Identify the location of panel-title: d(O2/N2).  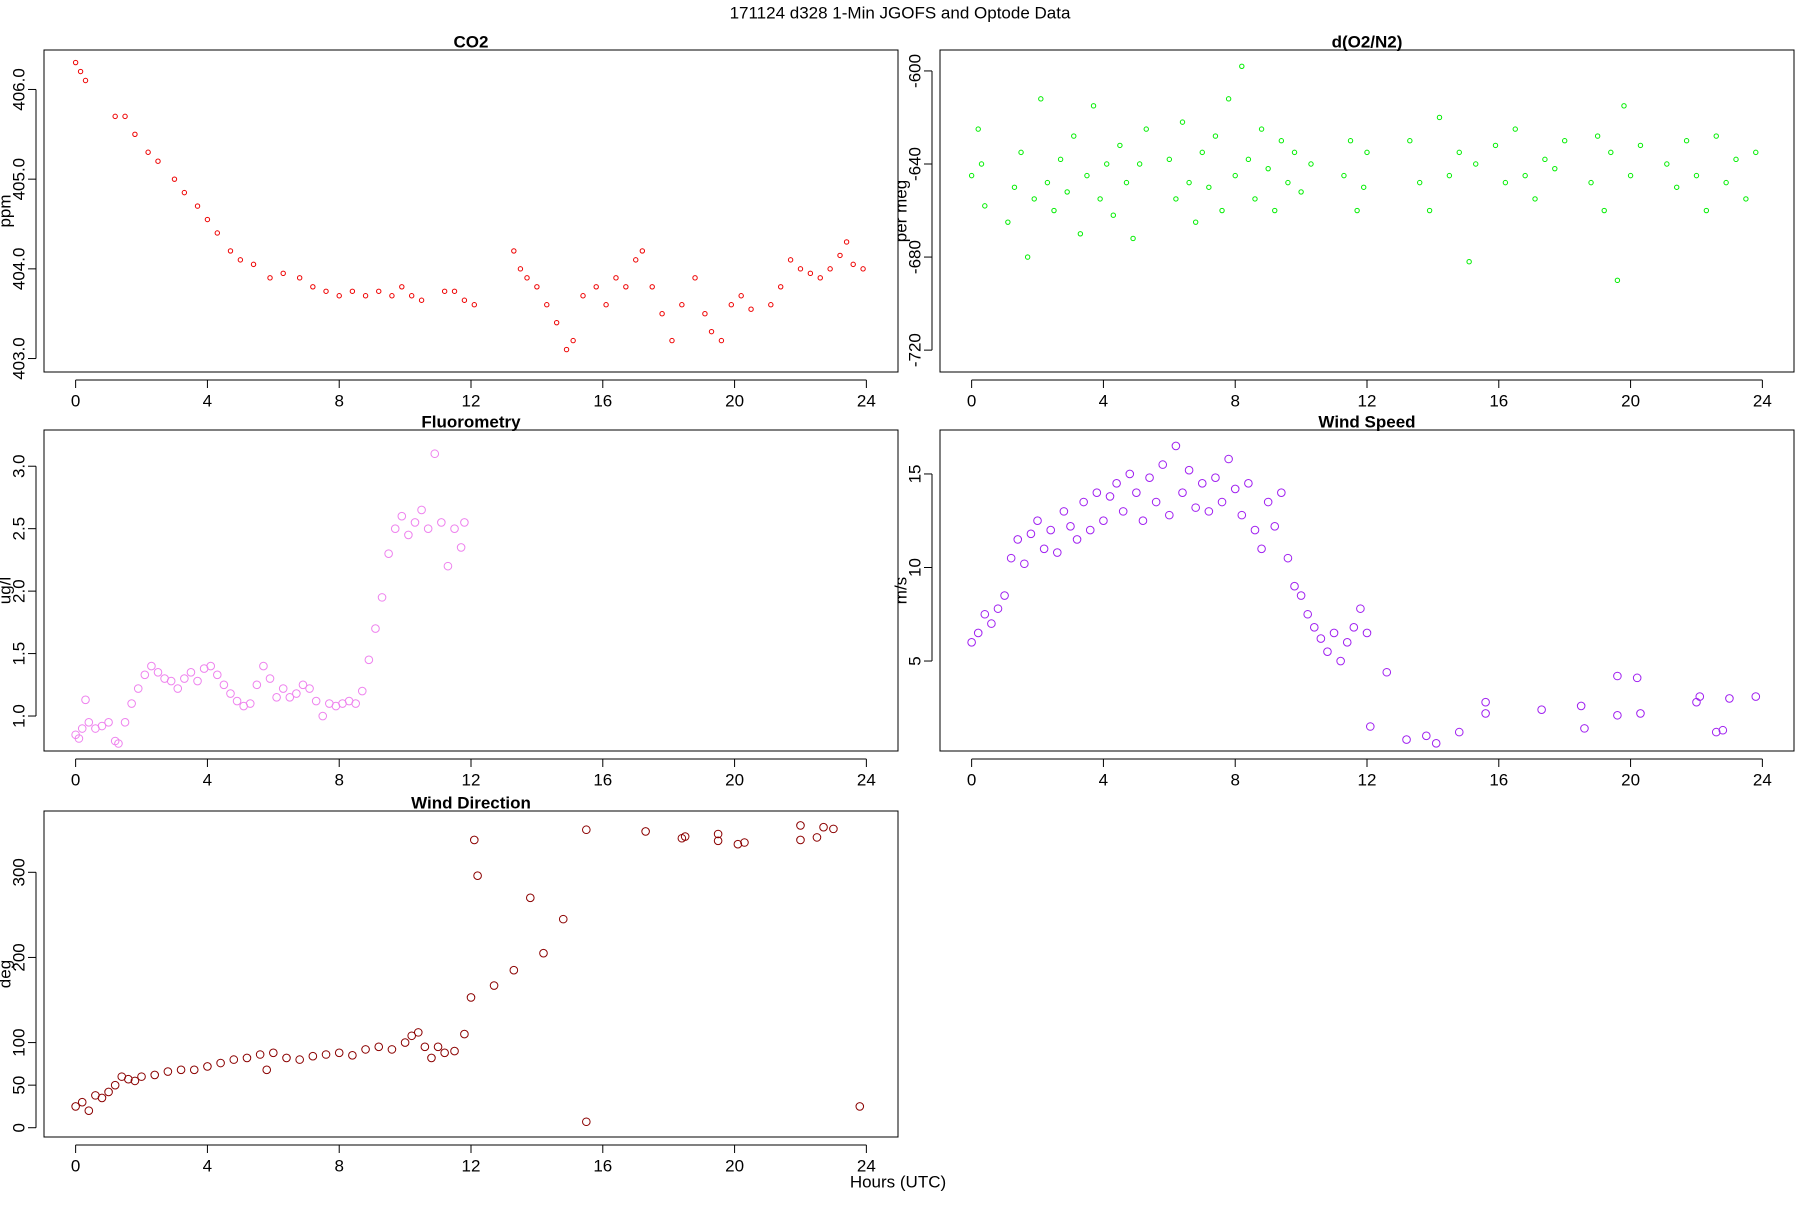
(1367, 41).